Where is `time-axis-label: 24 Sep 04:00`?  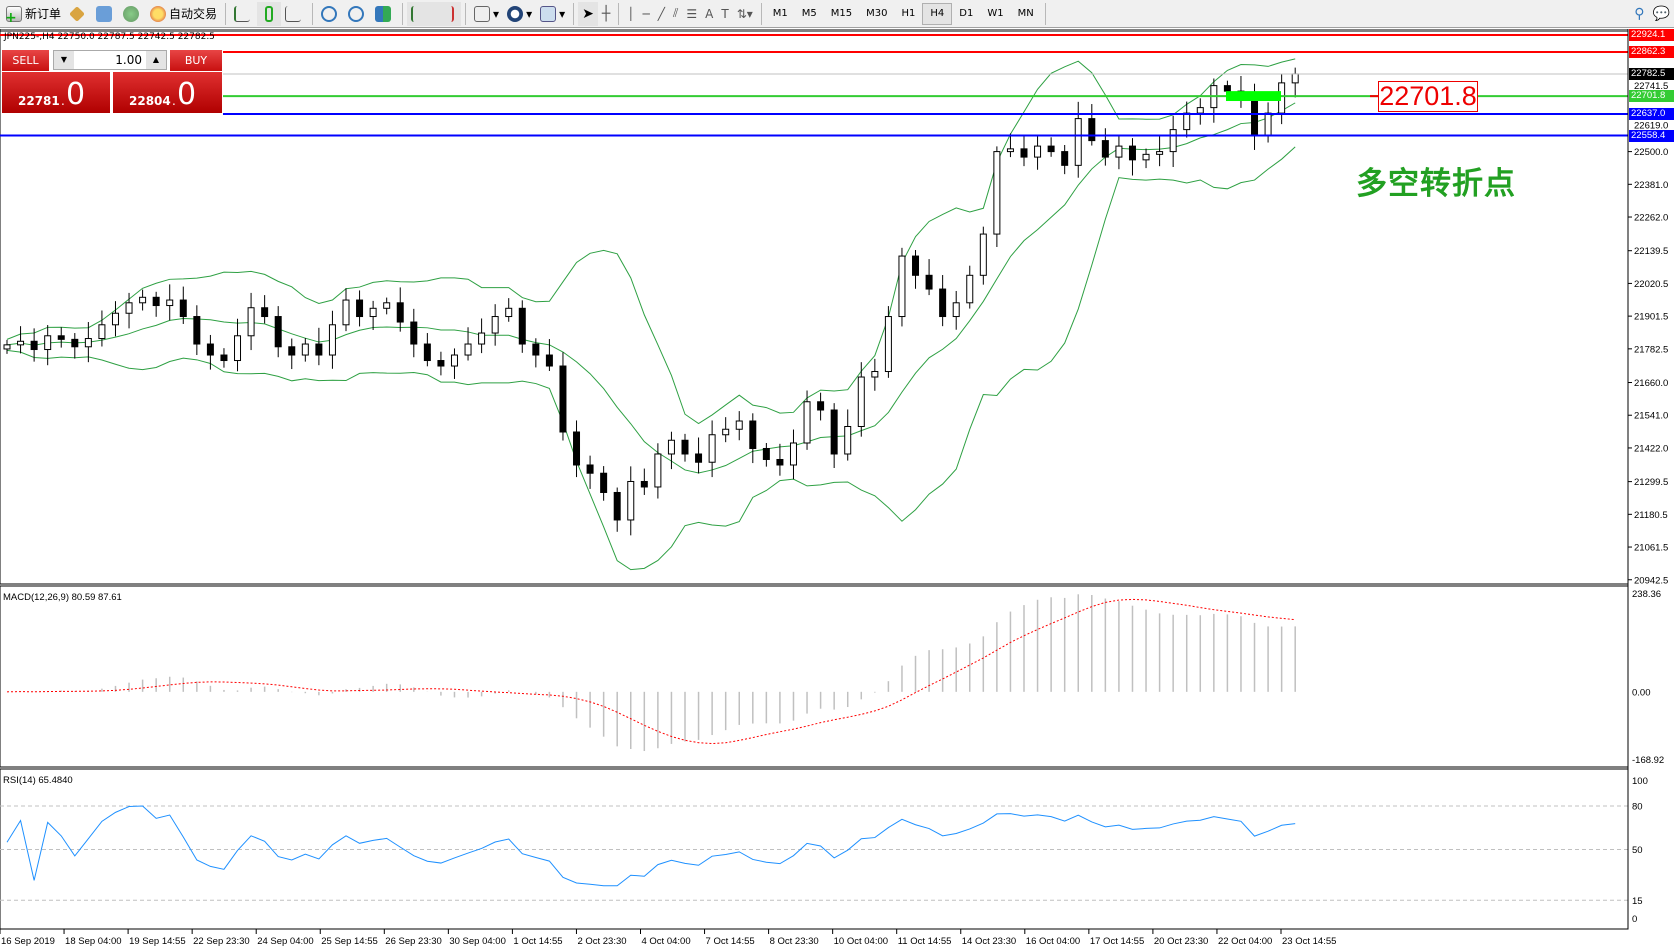
time-axis-label: 24 Sep 04:00 is located at coordinates (285, 941).